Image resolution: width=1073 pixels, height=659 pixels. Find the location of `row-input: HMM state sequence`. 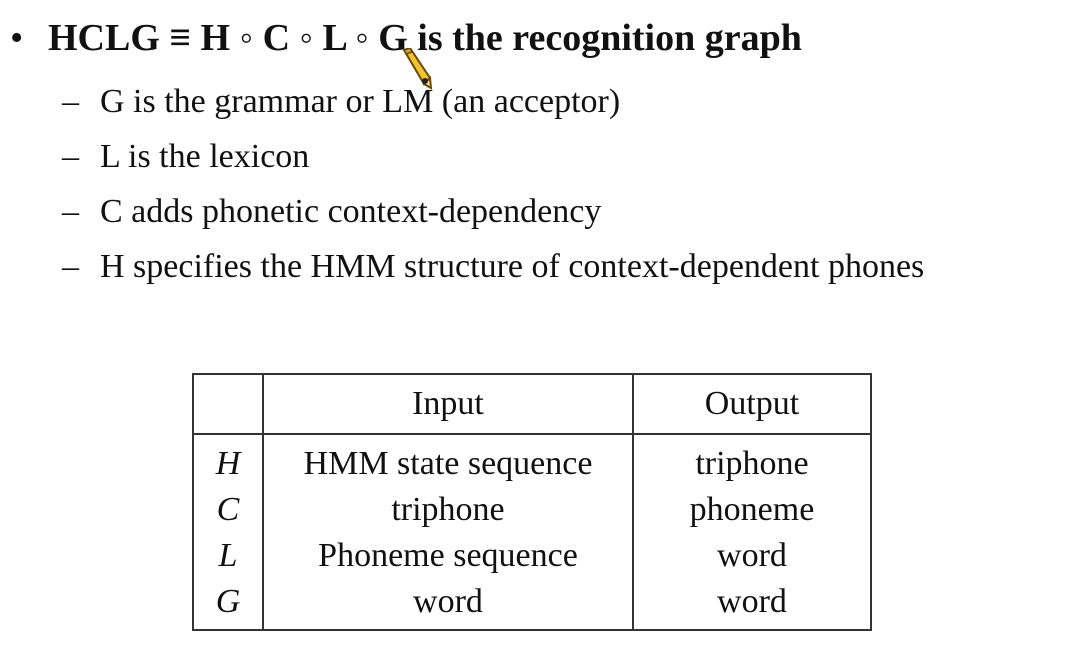

row-input: HMM state sequence is located at coordinates (448, 460).